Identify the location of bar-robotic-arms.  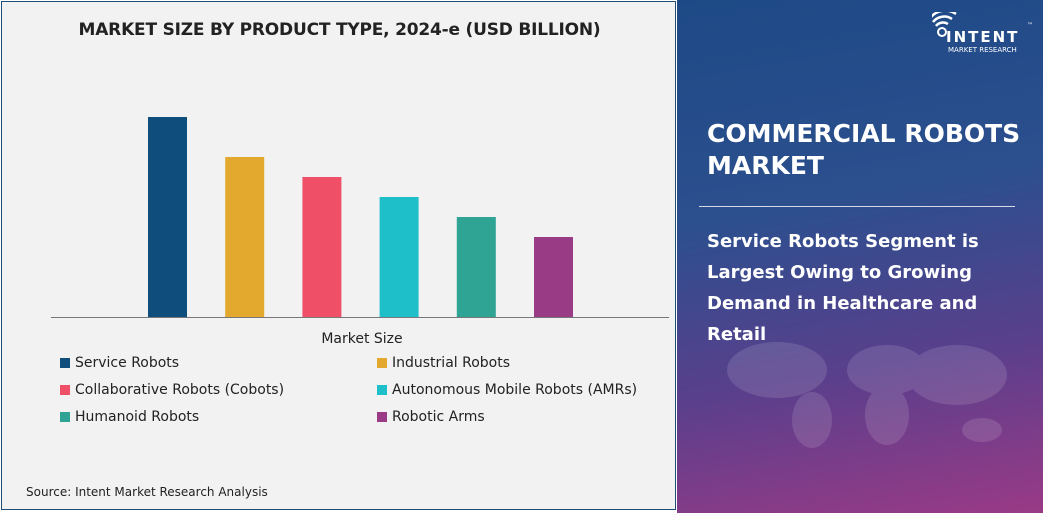
(553, 277).